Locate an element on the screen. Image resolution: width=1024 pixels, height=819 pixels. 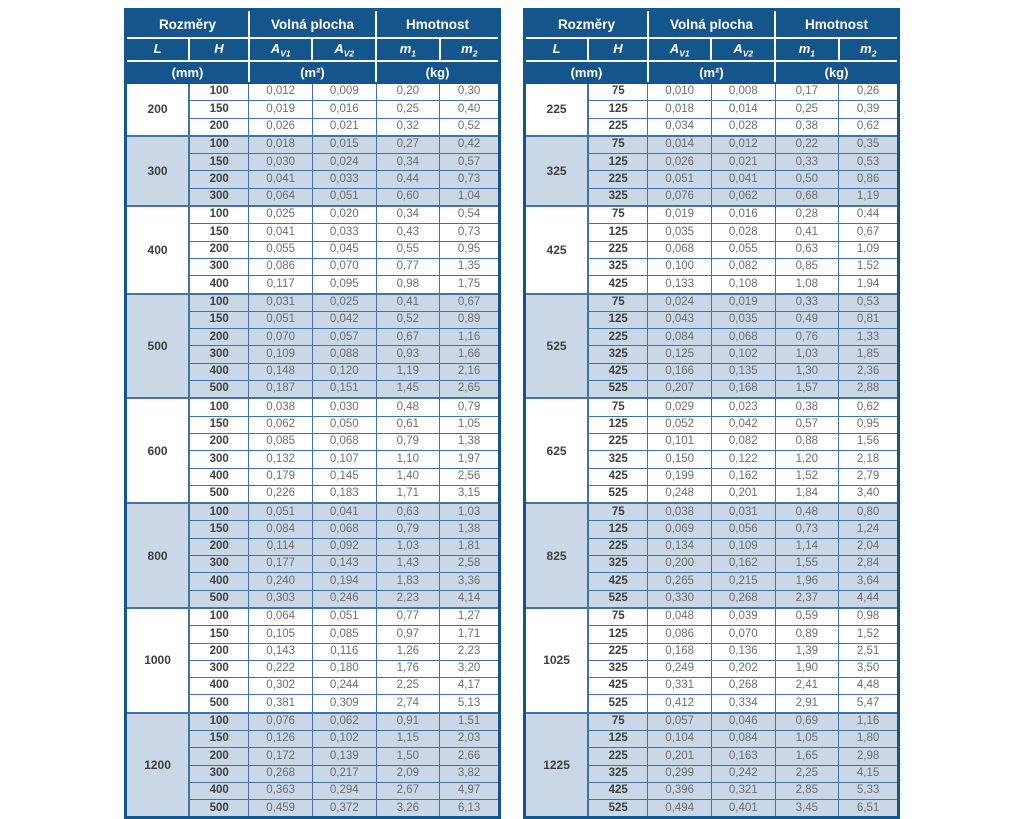
dimension-h-cell: 400 is located at coordinates (219, 476).